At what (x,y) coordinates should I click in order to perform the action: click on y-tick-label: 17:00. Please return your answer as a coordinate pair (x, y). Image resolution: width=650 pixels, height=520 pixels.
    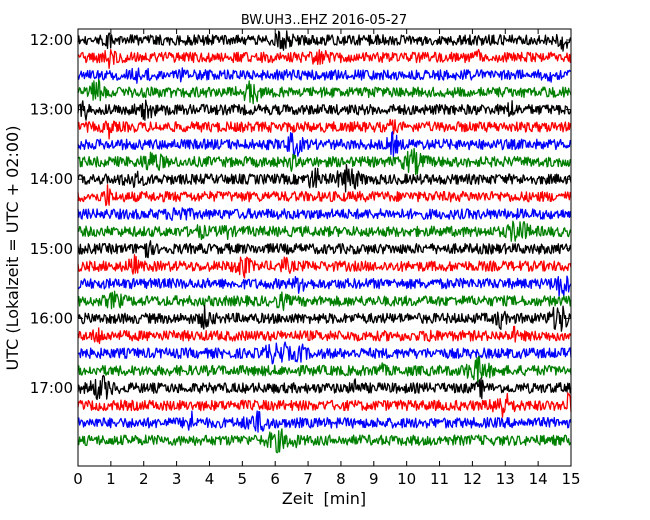
    Looking at the image, I should click on (51, 388).